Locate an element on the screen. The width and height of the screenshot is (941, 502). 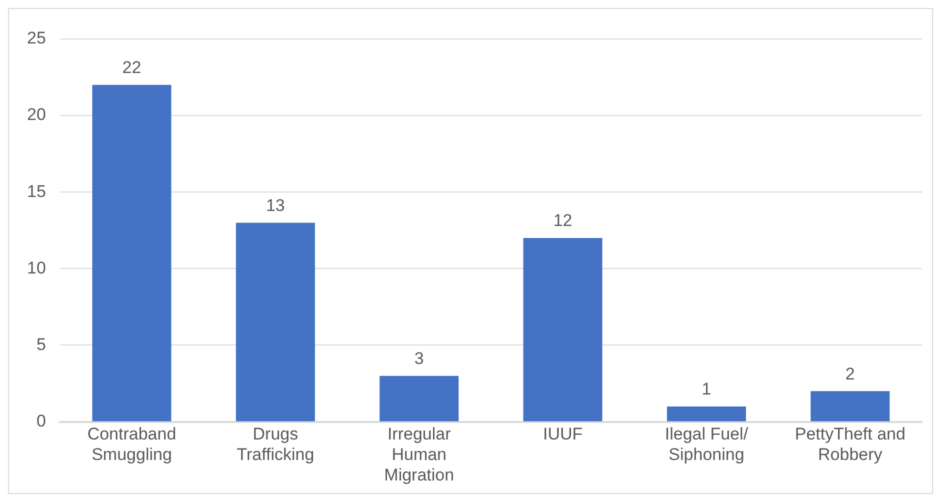
y-tick-label: 10 is located at coordinates (36, 268).